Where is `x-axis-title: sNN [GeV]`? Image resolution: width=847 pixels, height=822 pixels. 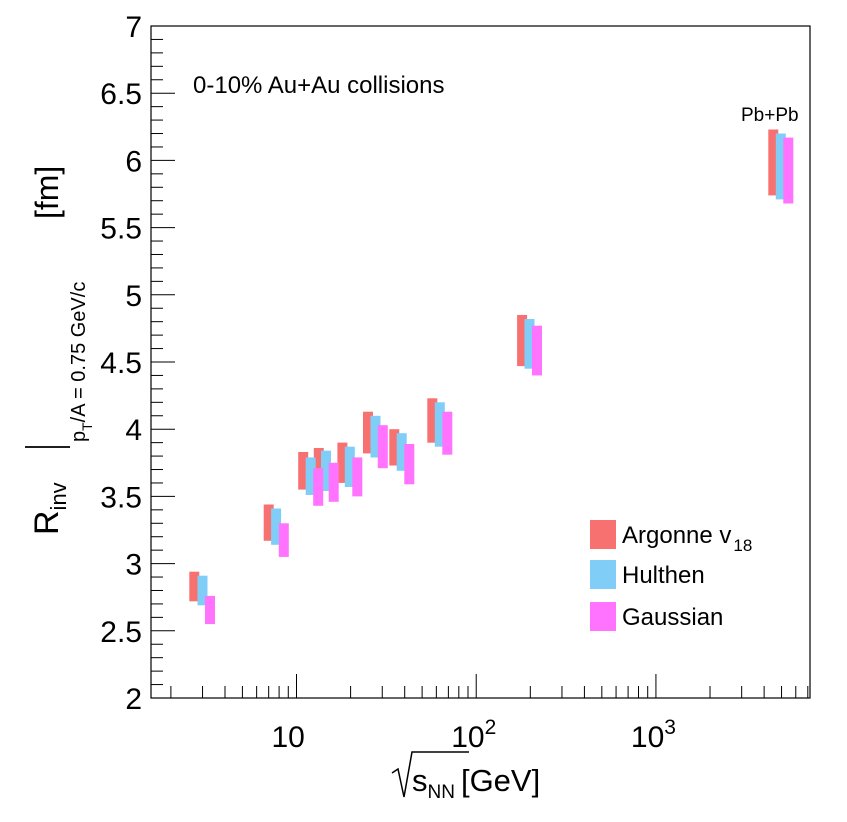
x-axis-title: sNN [GeV] is located at coordinates (465, 777).